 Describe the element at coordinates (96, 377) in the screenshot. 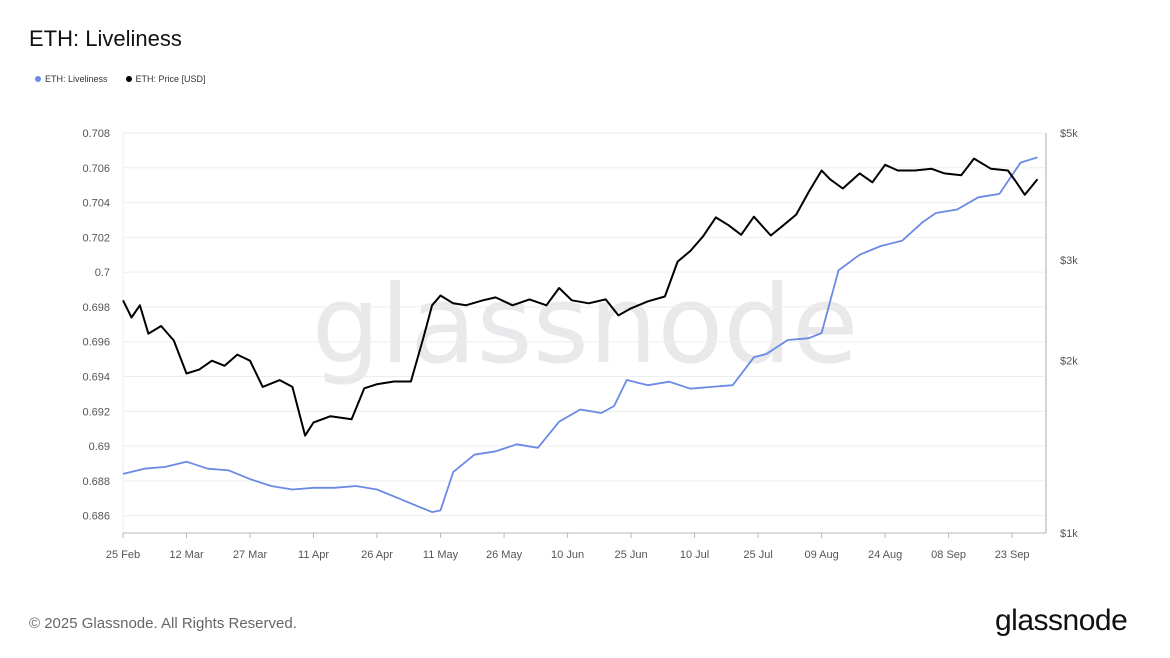

I see `y-left-tick-label: 0.694` at that location.